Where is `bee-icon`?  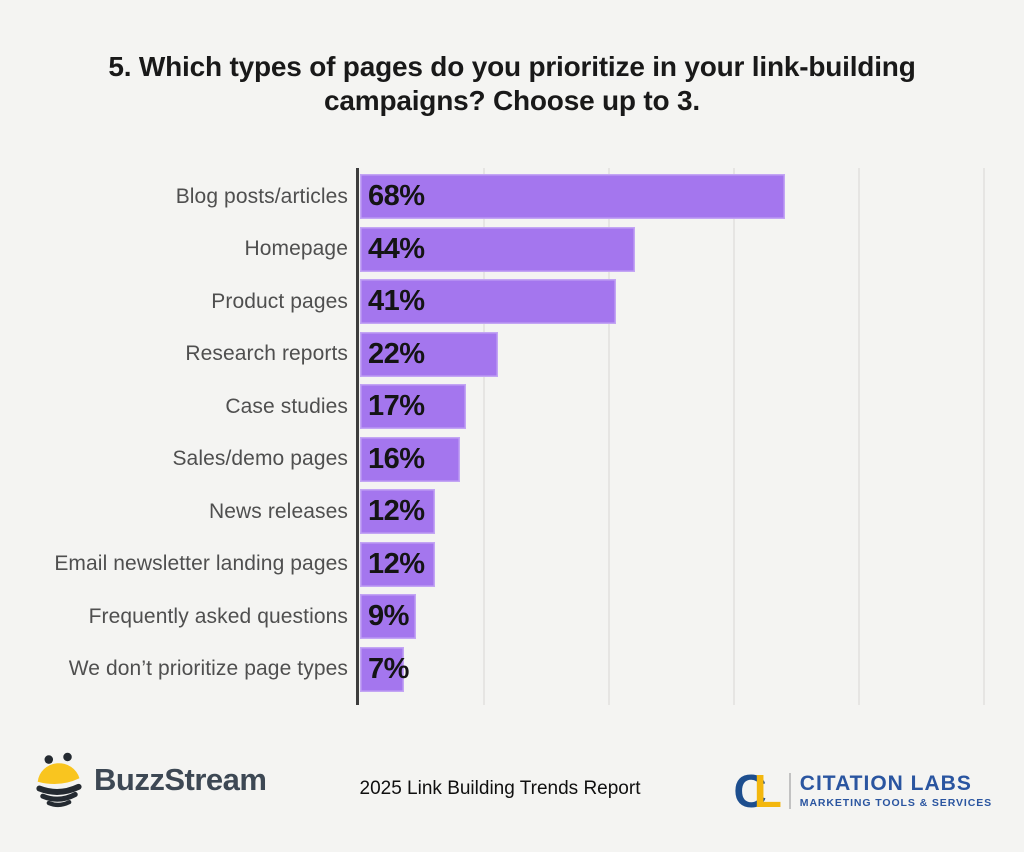 bee-icon is located at coordinates (59, 780).